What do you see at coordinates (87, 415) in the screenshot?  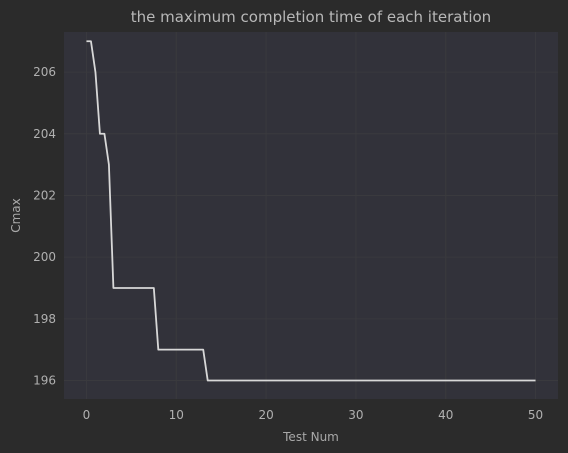 I see `x-tick-label: 0` at bounding box center [87, 415].